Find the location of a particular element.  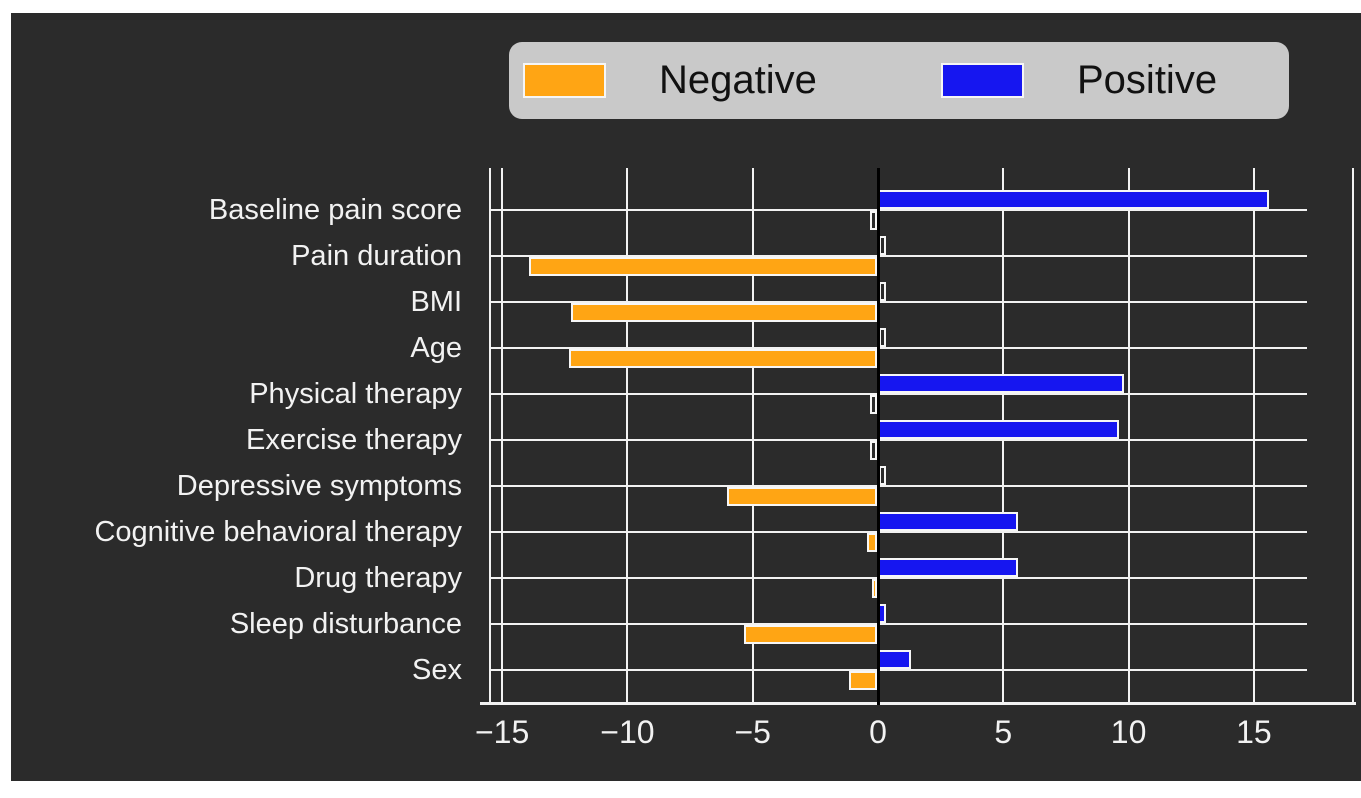

category-label-0: Baseline pain score is located at coordinates (335, 210).